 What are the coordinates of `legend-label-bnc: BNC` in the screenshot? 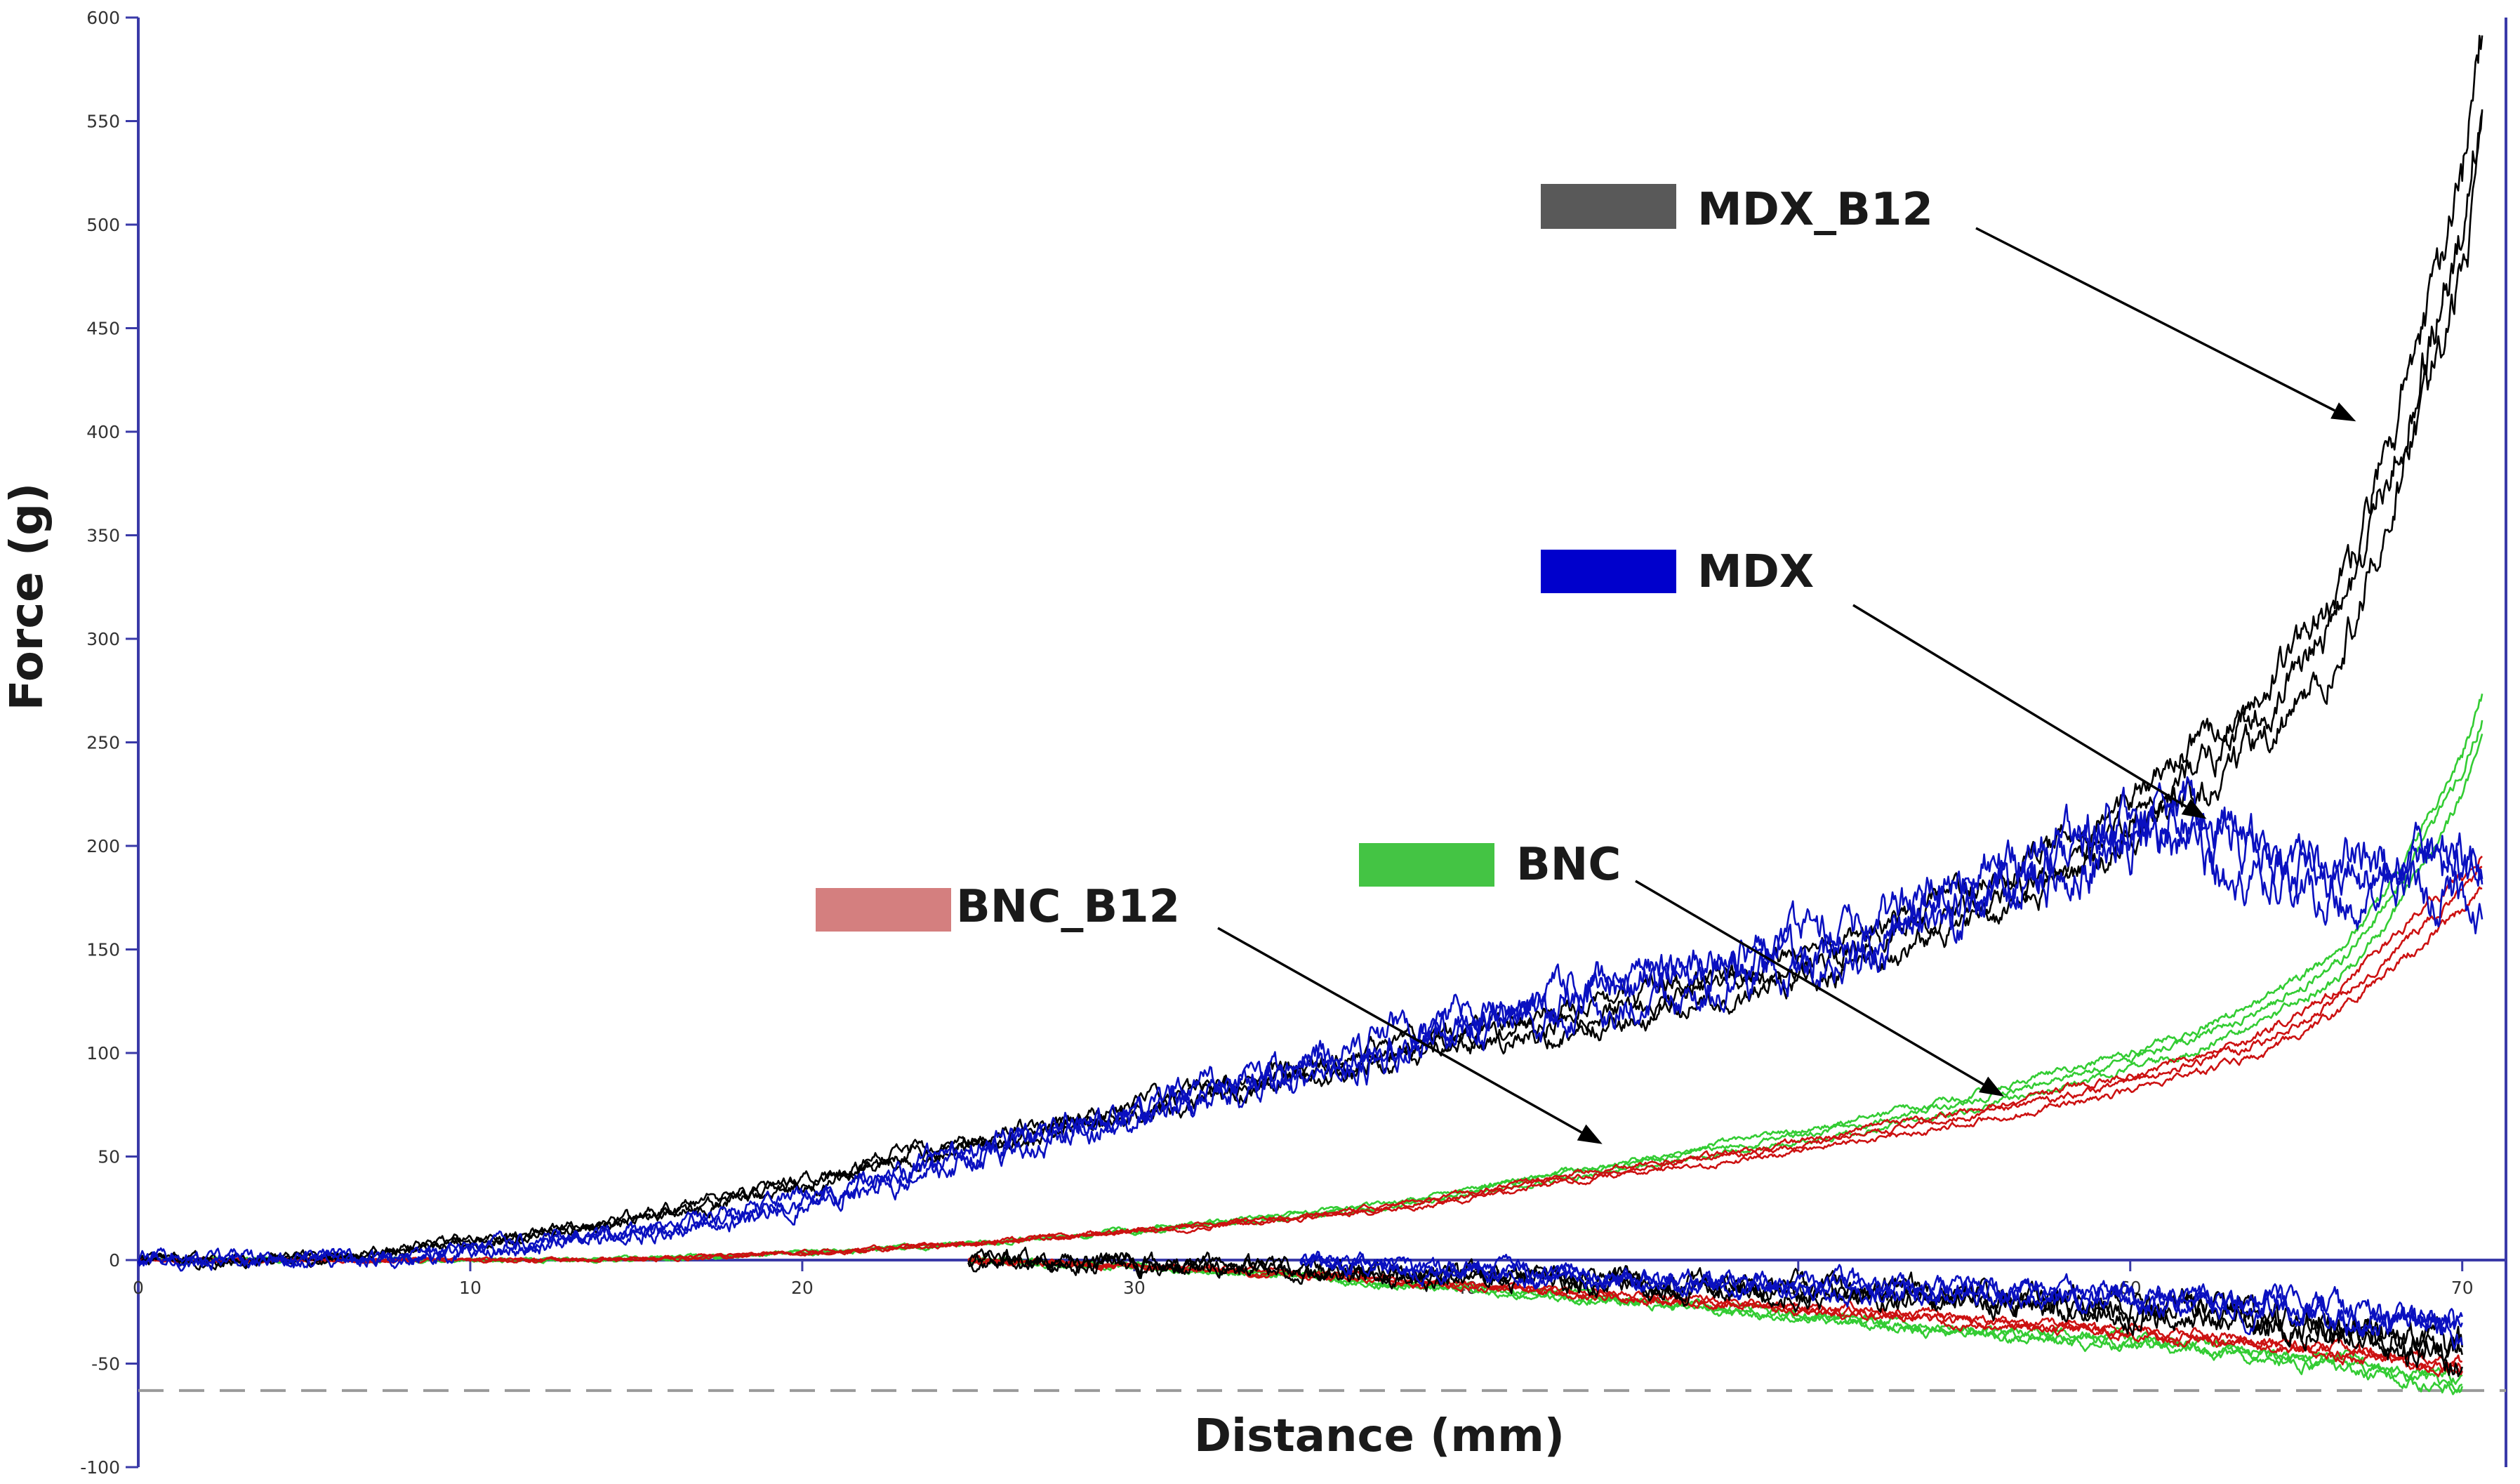 It's located at (1568, 865).